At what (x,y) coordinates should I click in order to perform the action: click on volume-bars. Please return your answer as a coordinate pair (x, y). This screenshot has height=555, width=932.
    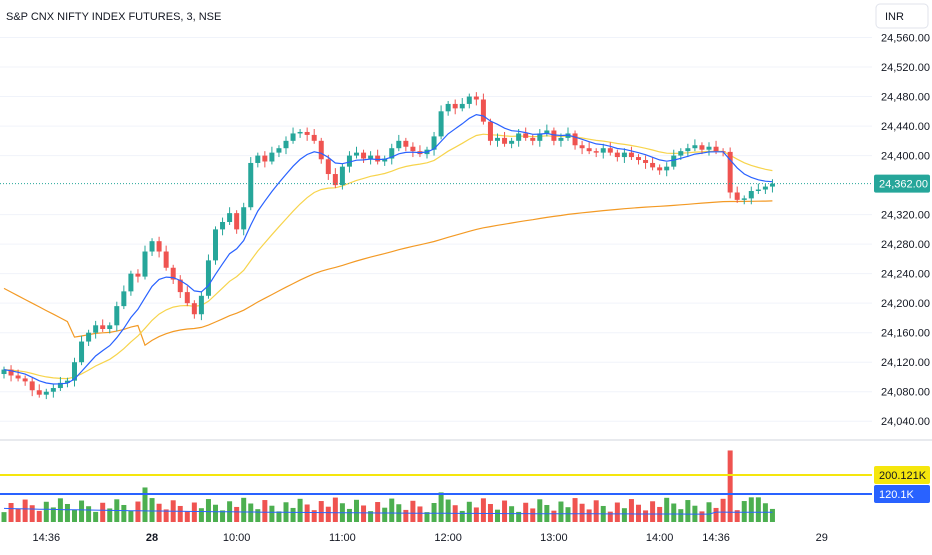
    Looking at the image, I should click on (388, 486).